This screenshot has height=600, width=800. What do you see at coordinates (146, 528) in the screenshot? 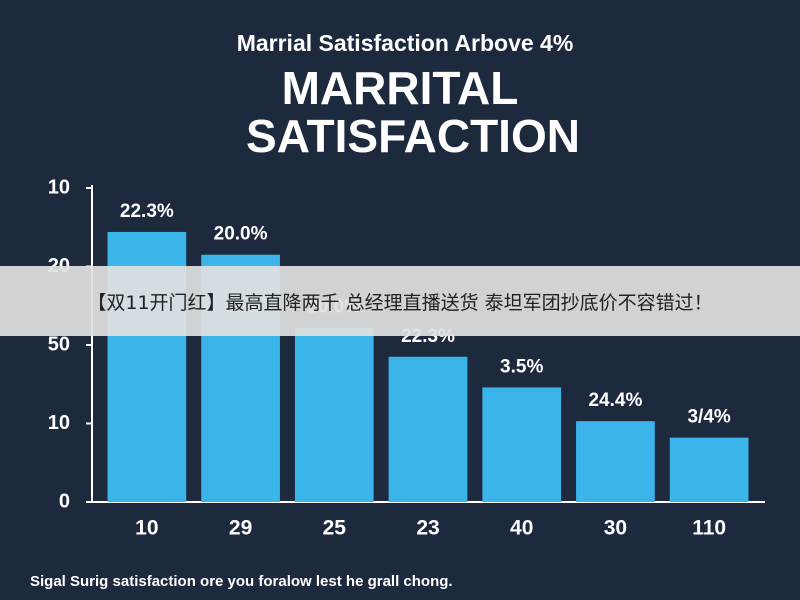
I see `x-tick-label: 10` at bounding box center [146, 528].